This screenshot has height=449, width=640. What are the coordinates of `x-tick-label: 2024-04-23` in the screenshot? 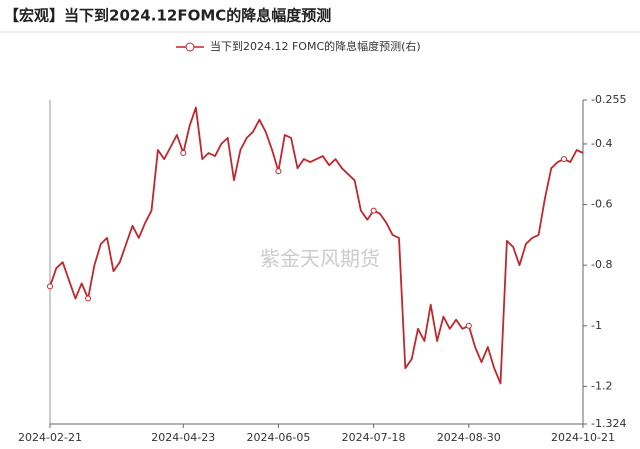 It's located at (183, 437).